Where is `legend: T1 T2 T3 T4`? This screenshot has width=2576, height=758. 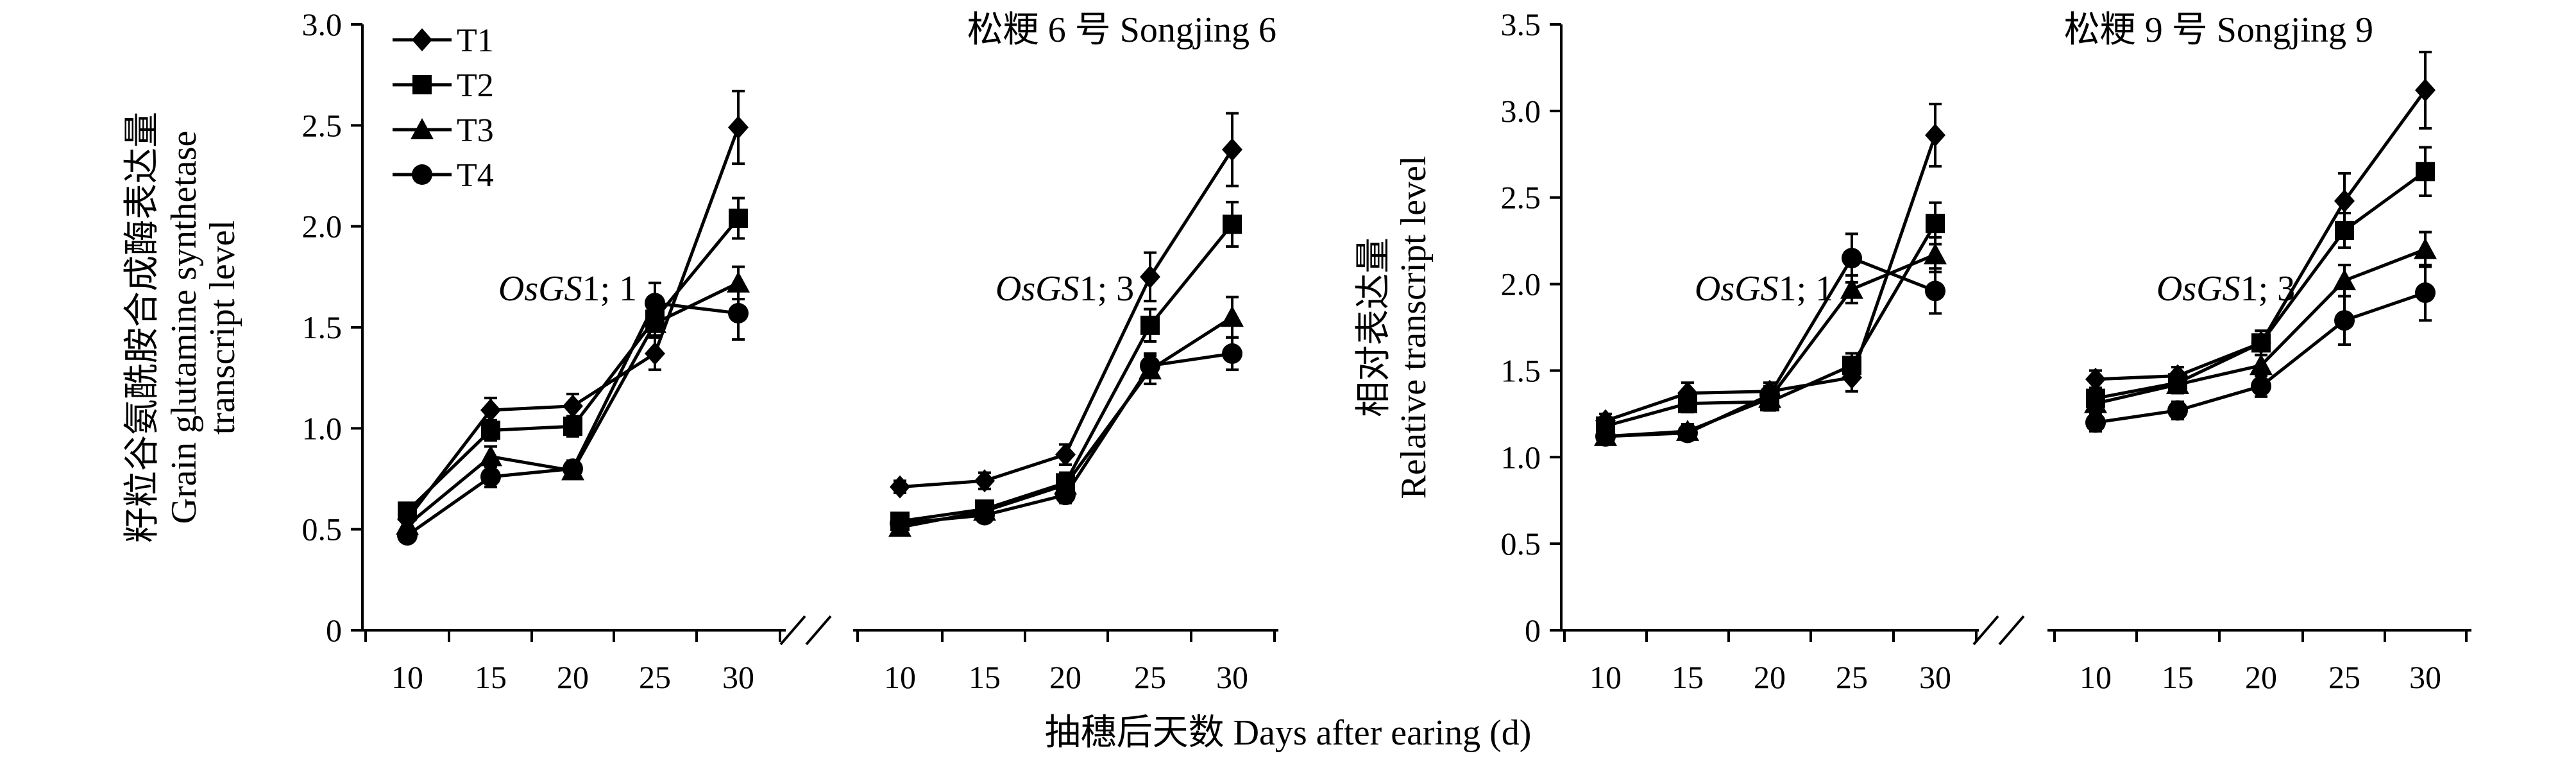
legend: T1 T2 T3 T4 is located at coordinates (443, 108).